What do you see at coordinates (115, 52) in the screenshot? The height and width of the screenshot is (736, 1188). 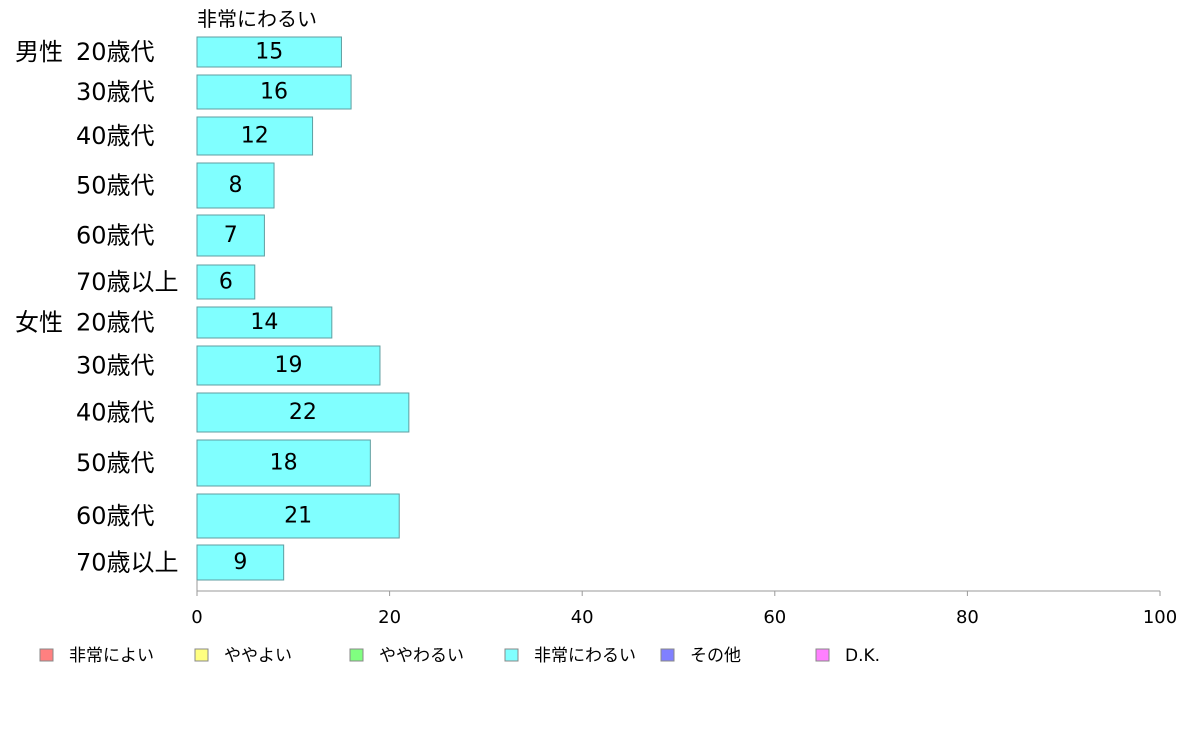 I see `category-label-1: 20歳代` at bounding box center [115, 52].